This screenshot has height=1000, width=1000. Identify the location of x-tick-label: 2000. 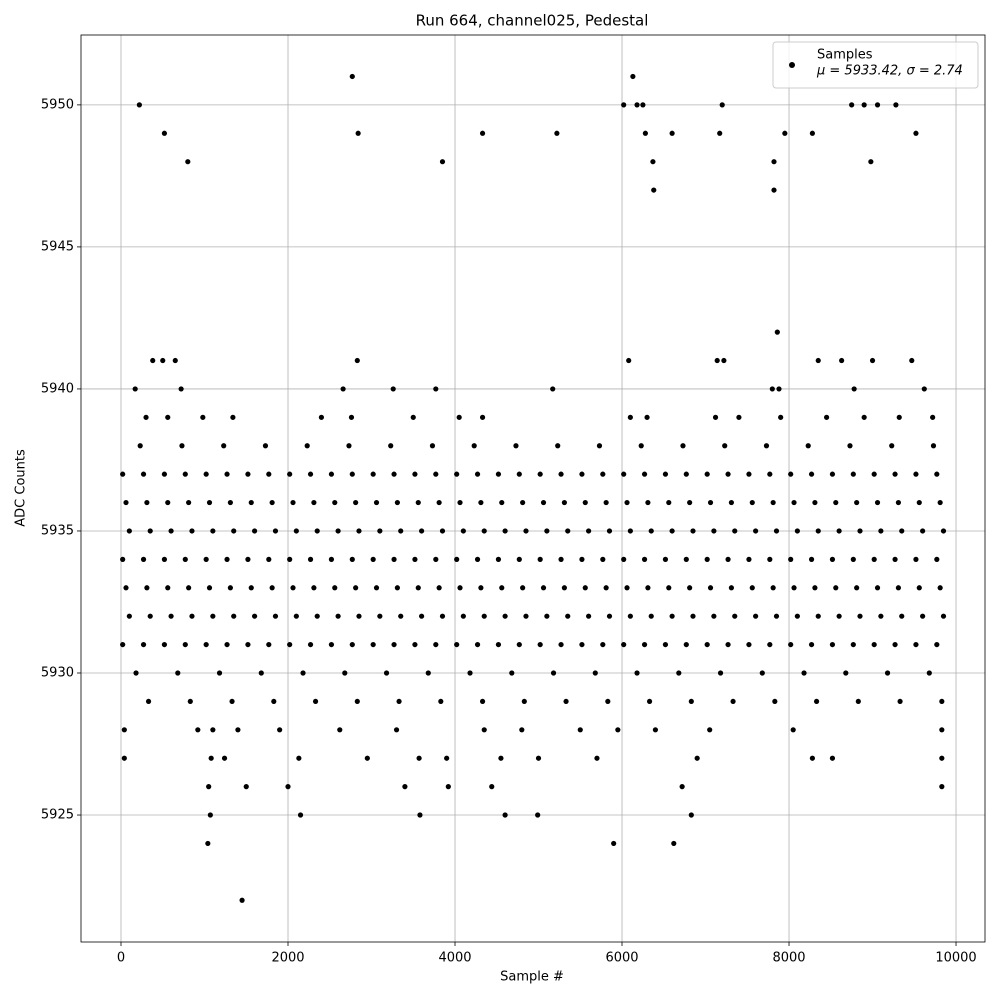
(287, 958).